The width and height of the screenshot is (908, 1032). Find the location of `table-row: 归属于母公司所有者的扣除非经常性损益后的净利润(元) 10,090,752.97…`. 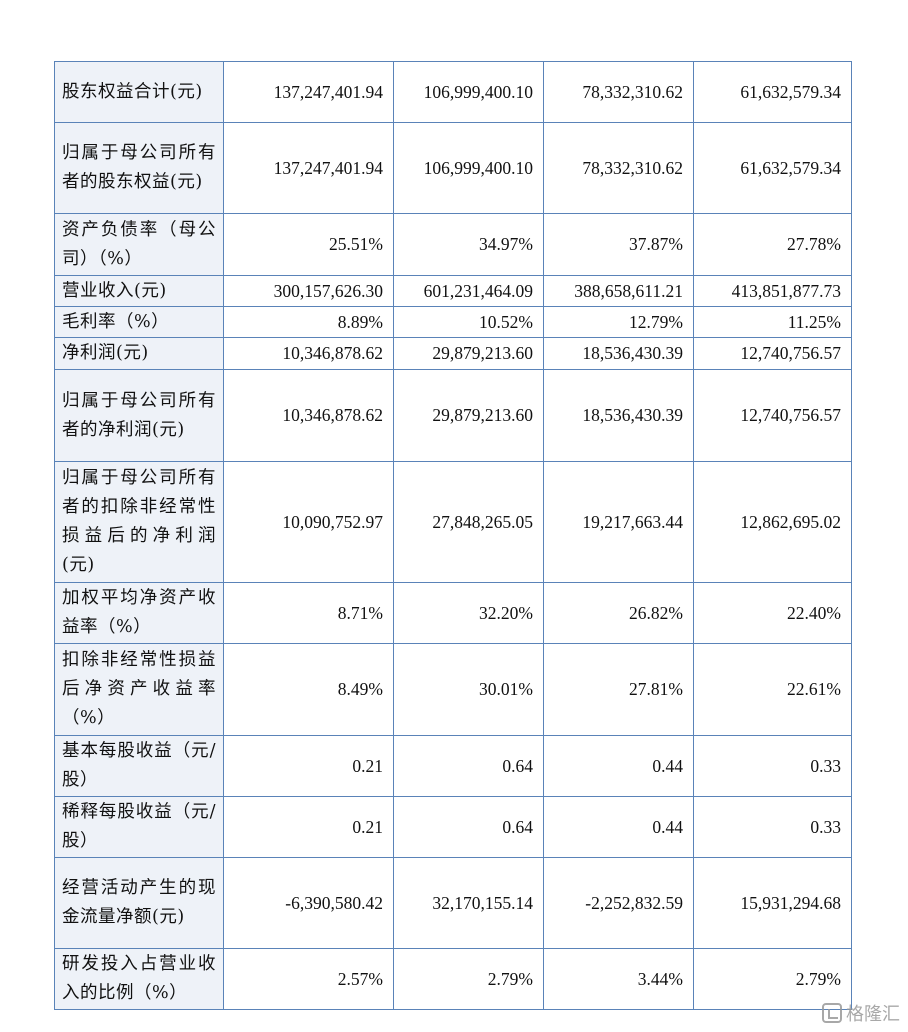

table-row: 归属于母公司所有者的扣除非经常性损益后的净利润(元) 10,090,752.97… is located at coordinates (453, 522).